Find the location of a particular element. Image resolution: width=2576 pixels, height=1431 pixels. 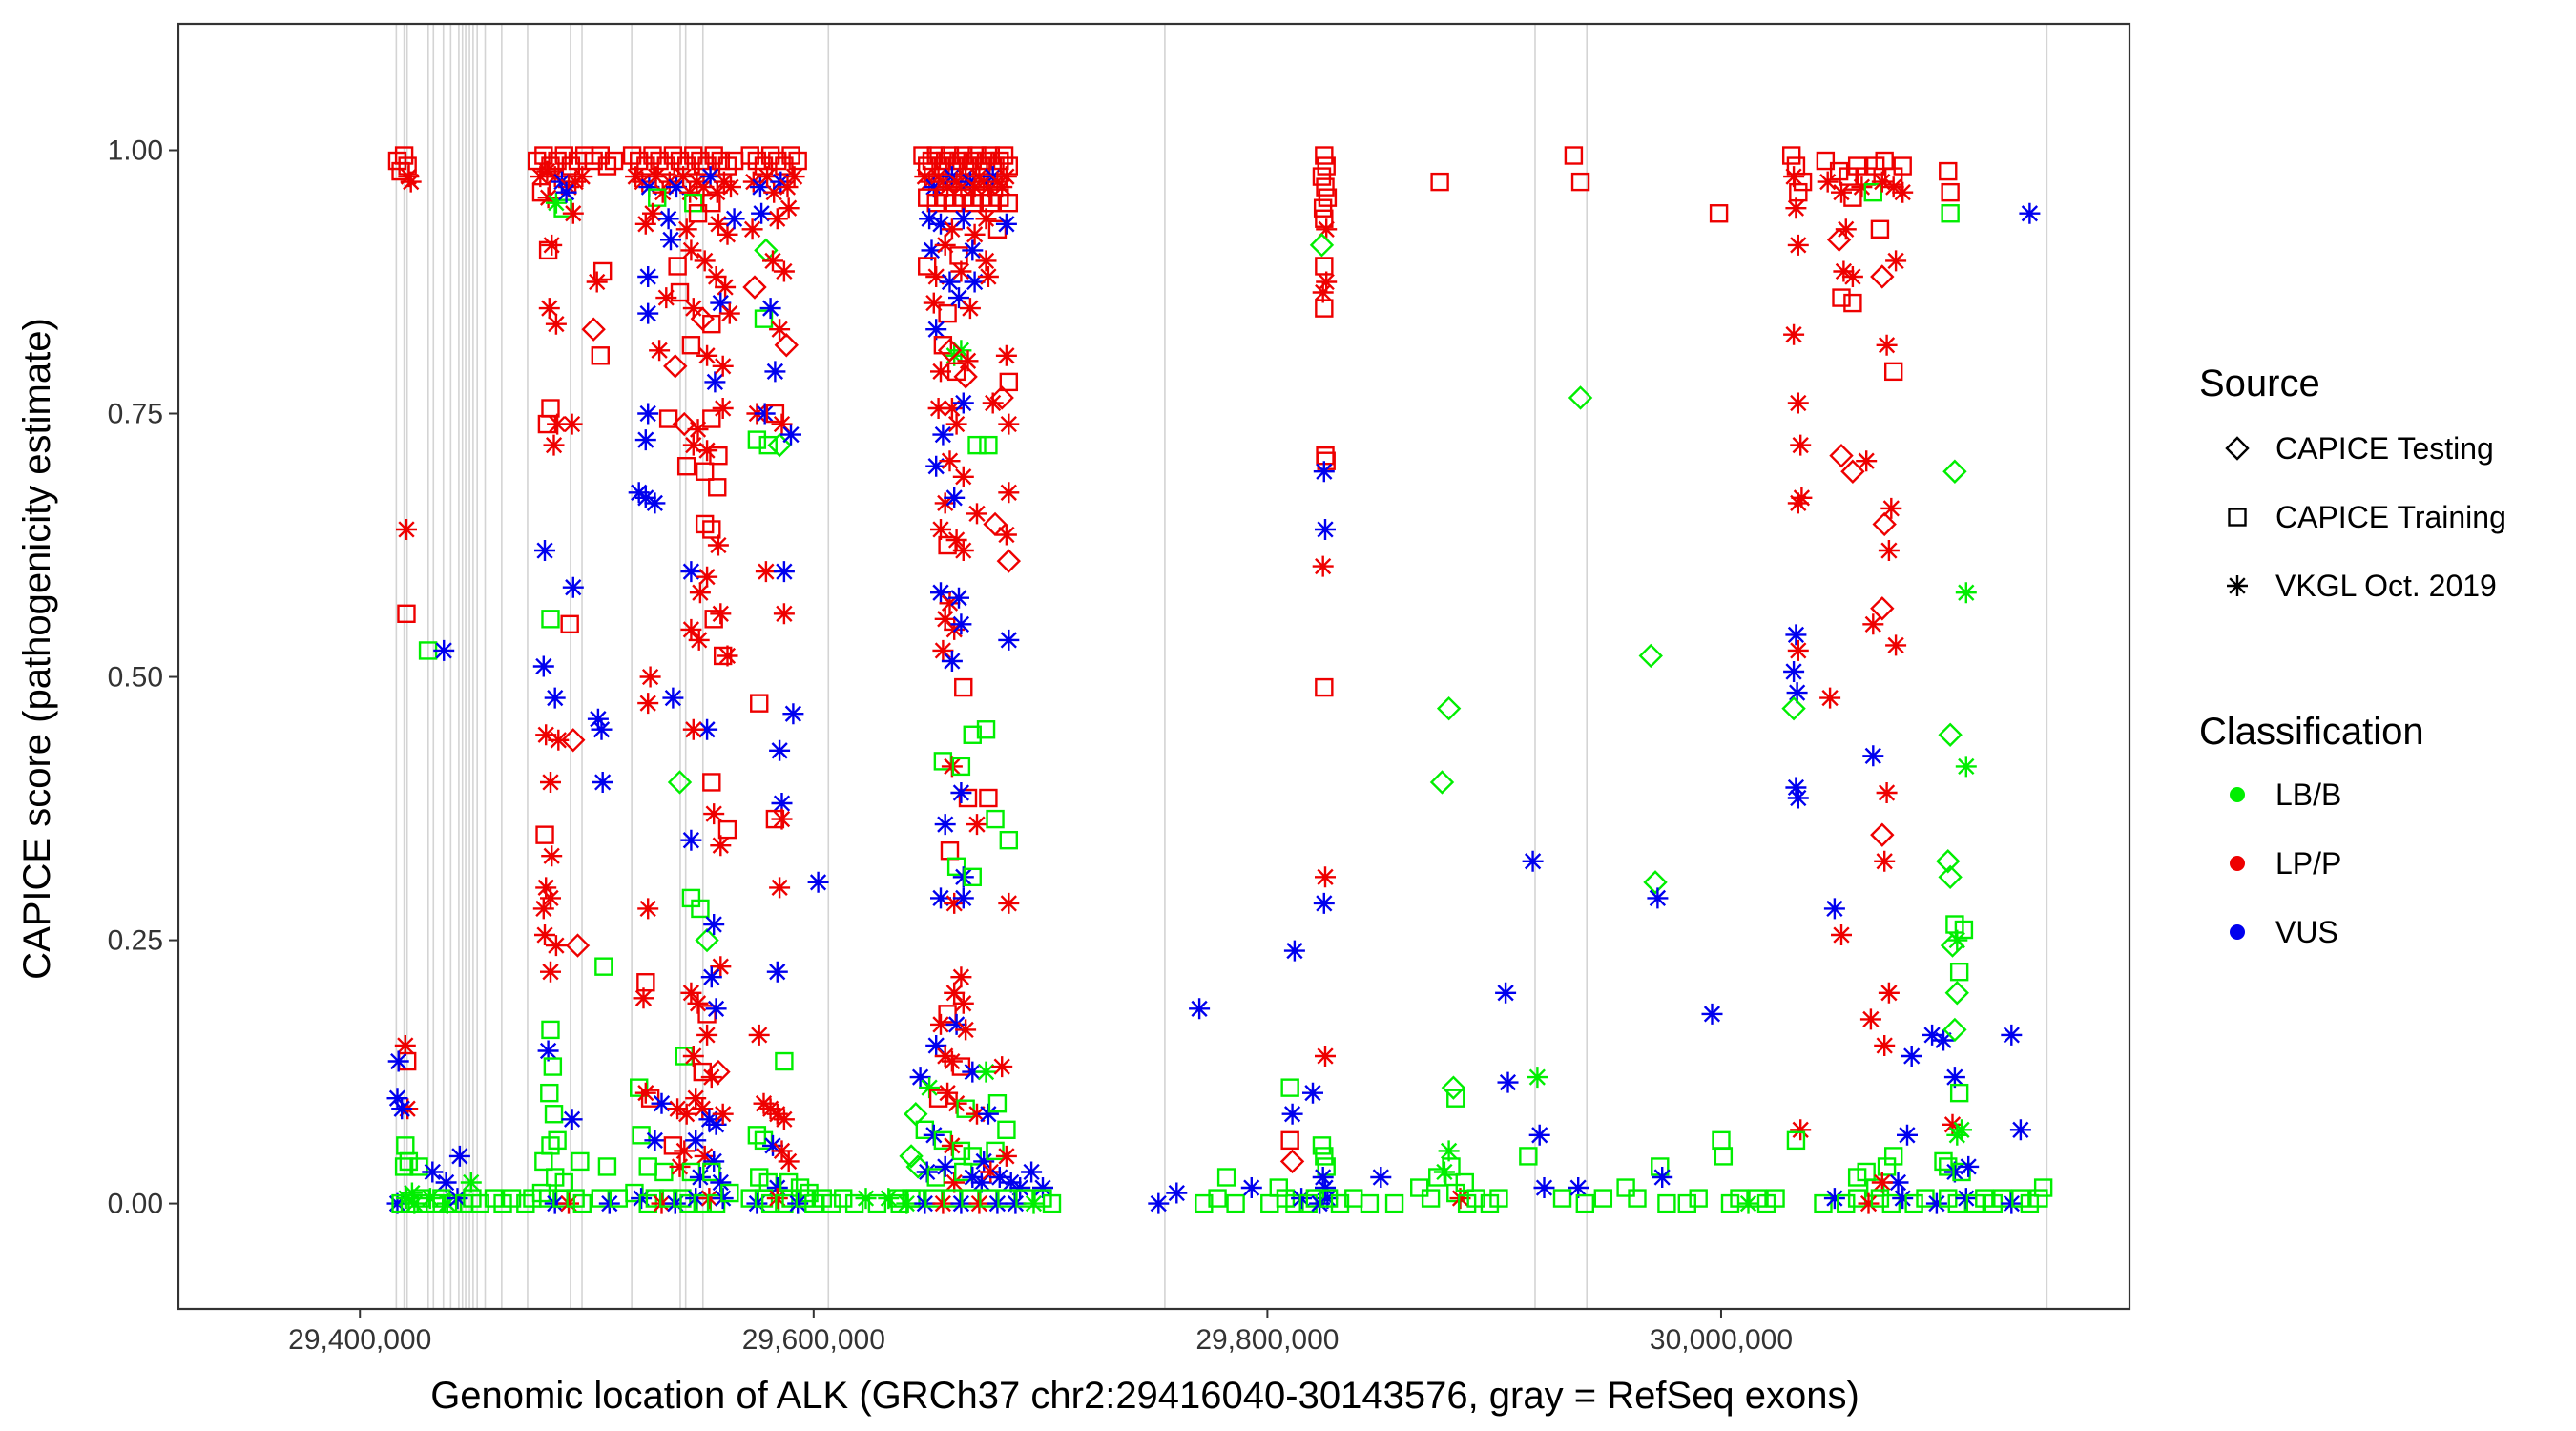

y-tick-label: 1.00 is located at coordinates (135, 150).